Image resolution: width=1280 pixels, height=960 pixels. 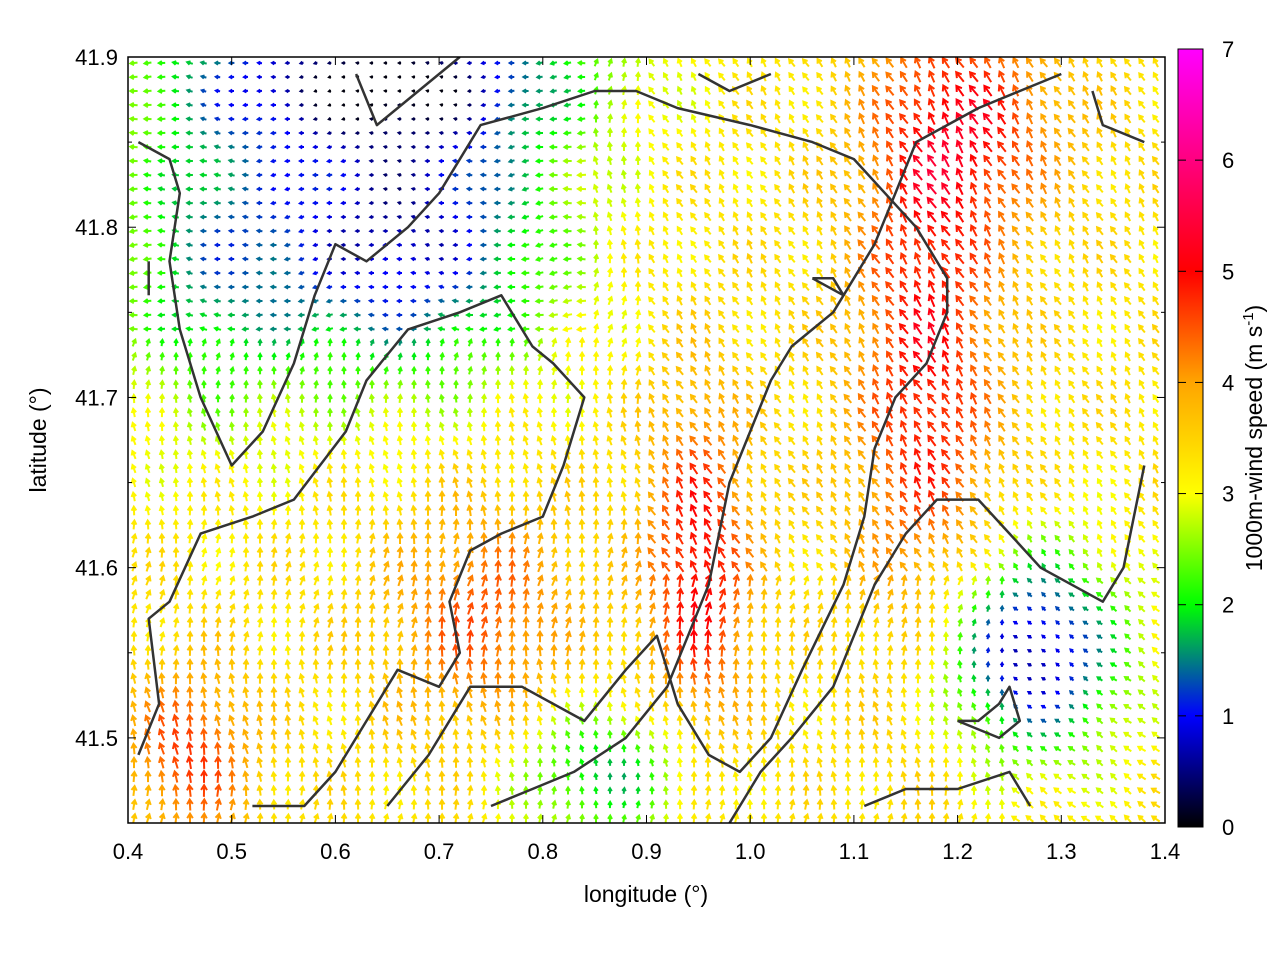 What do you see at coordinates (1228, 49) in the screenshot?
I see `colorbar-tick-label: 7` at bounding box center [1228, 49].